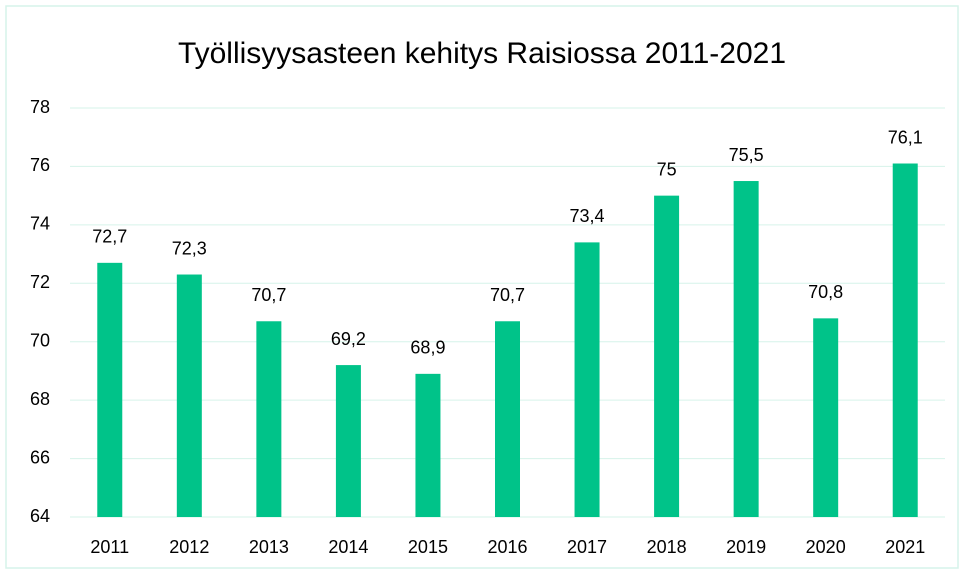 The image size is (964, 574). What do you see at coordinates (348, 547) in the screenshot?
I see `x-tick-label: 2014` at bounding box center [348, 547].